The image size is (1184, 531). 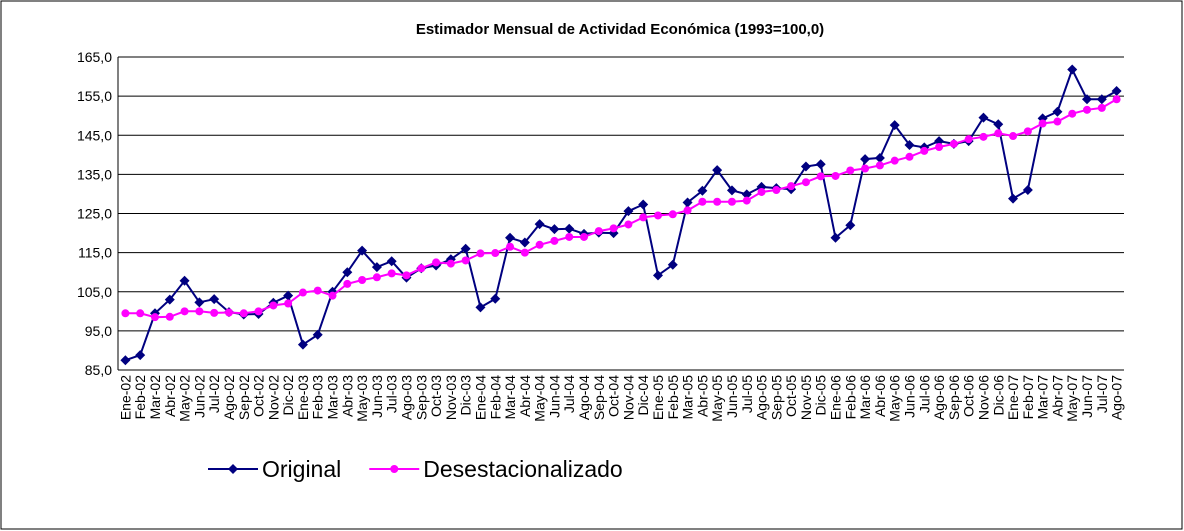 I want to click on legend-label: Original, so click(x=301, y=469).